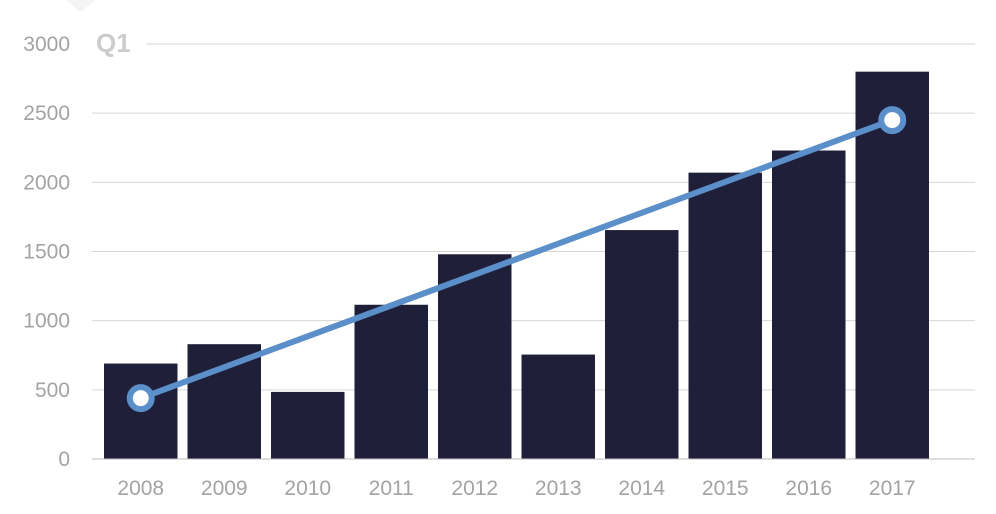 Image resolution: width=996 pixels, height=514 pixels. I want to click on x-tick-label: 2011, so click(391, 488).